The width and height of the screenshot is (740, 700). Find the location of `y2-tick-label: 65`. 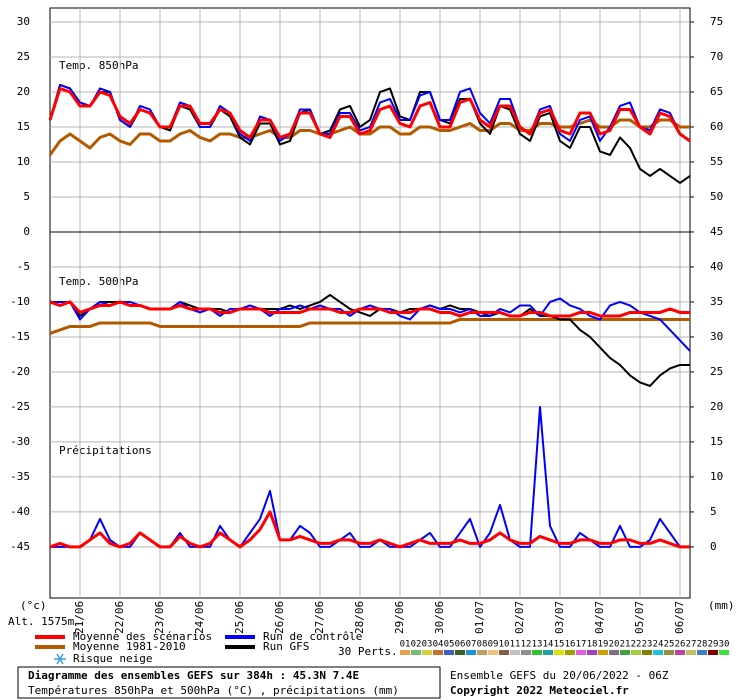

y2-tick-label: 65 is located at coordinates (716, 91).